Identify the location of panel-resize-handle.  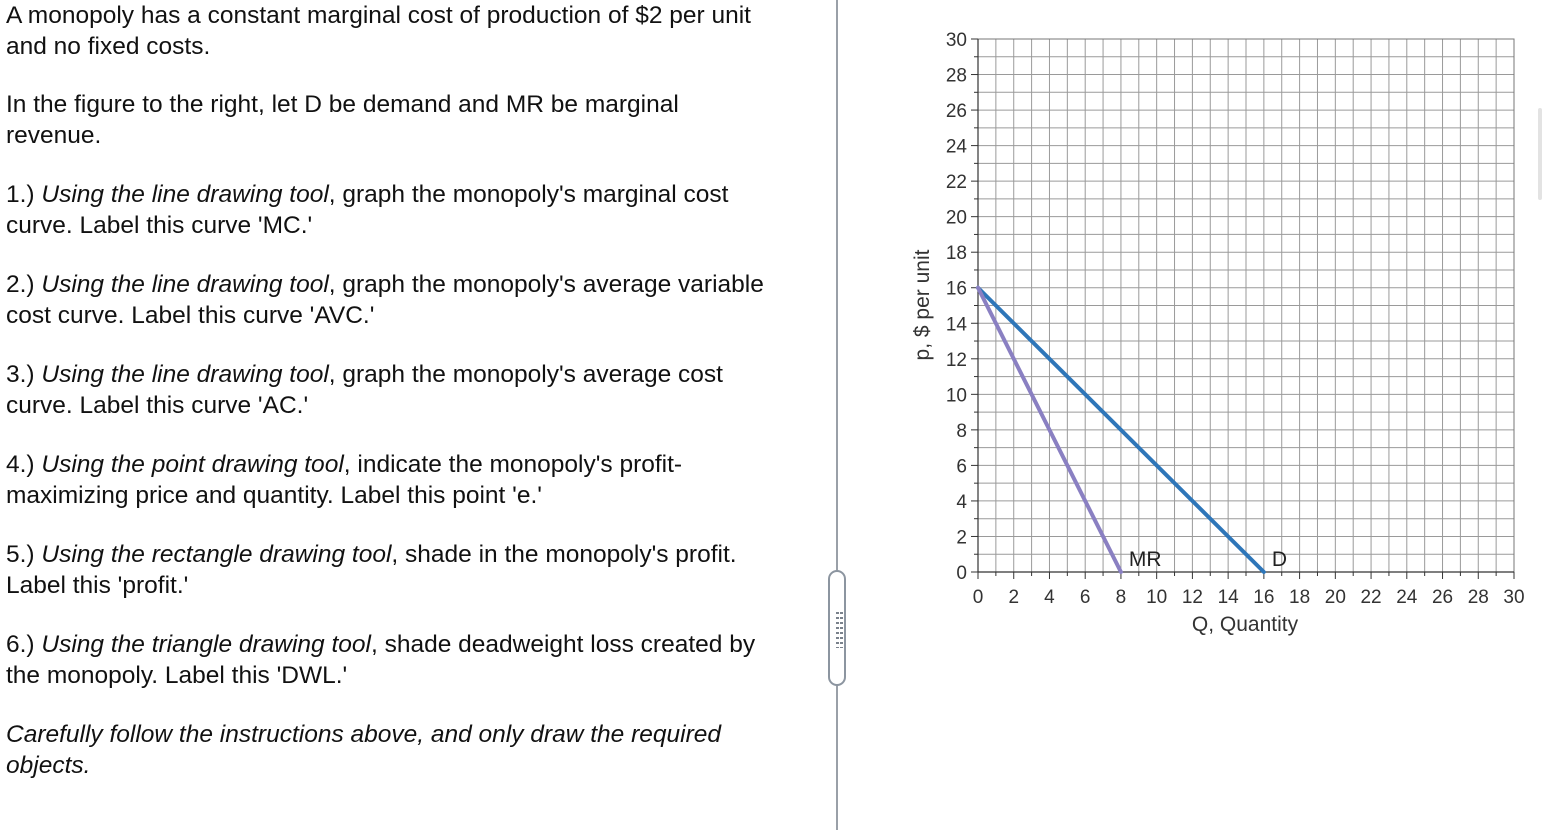
(837, 628).